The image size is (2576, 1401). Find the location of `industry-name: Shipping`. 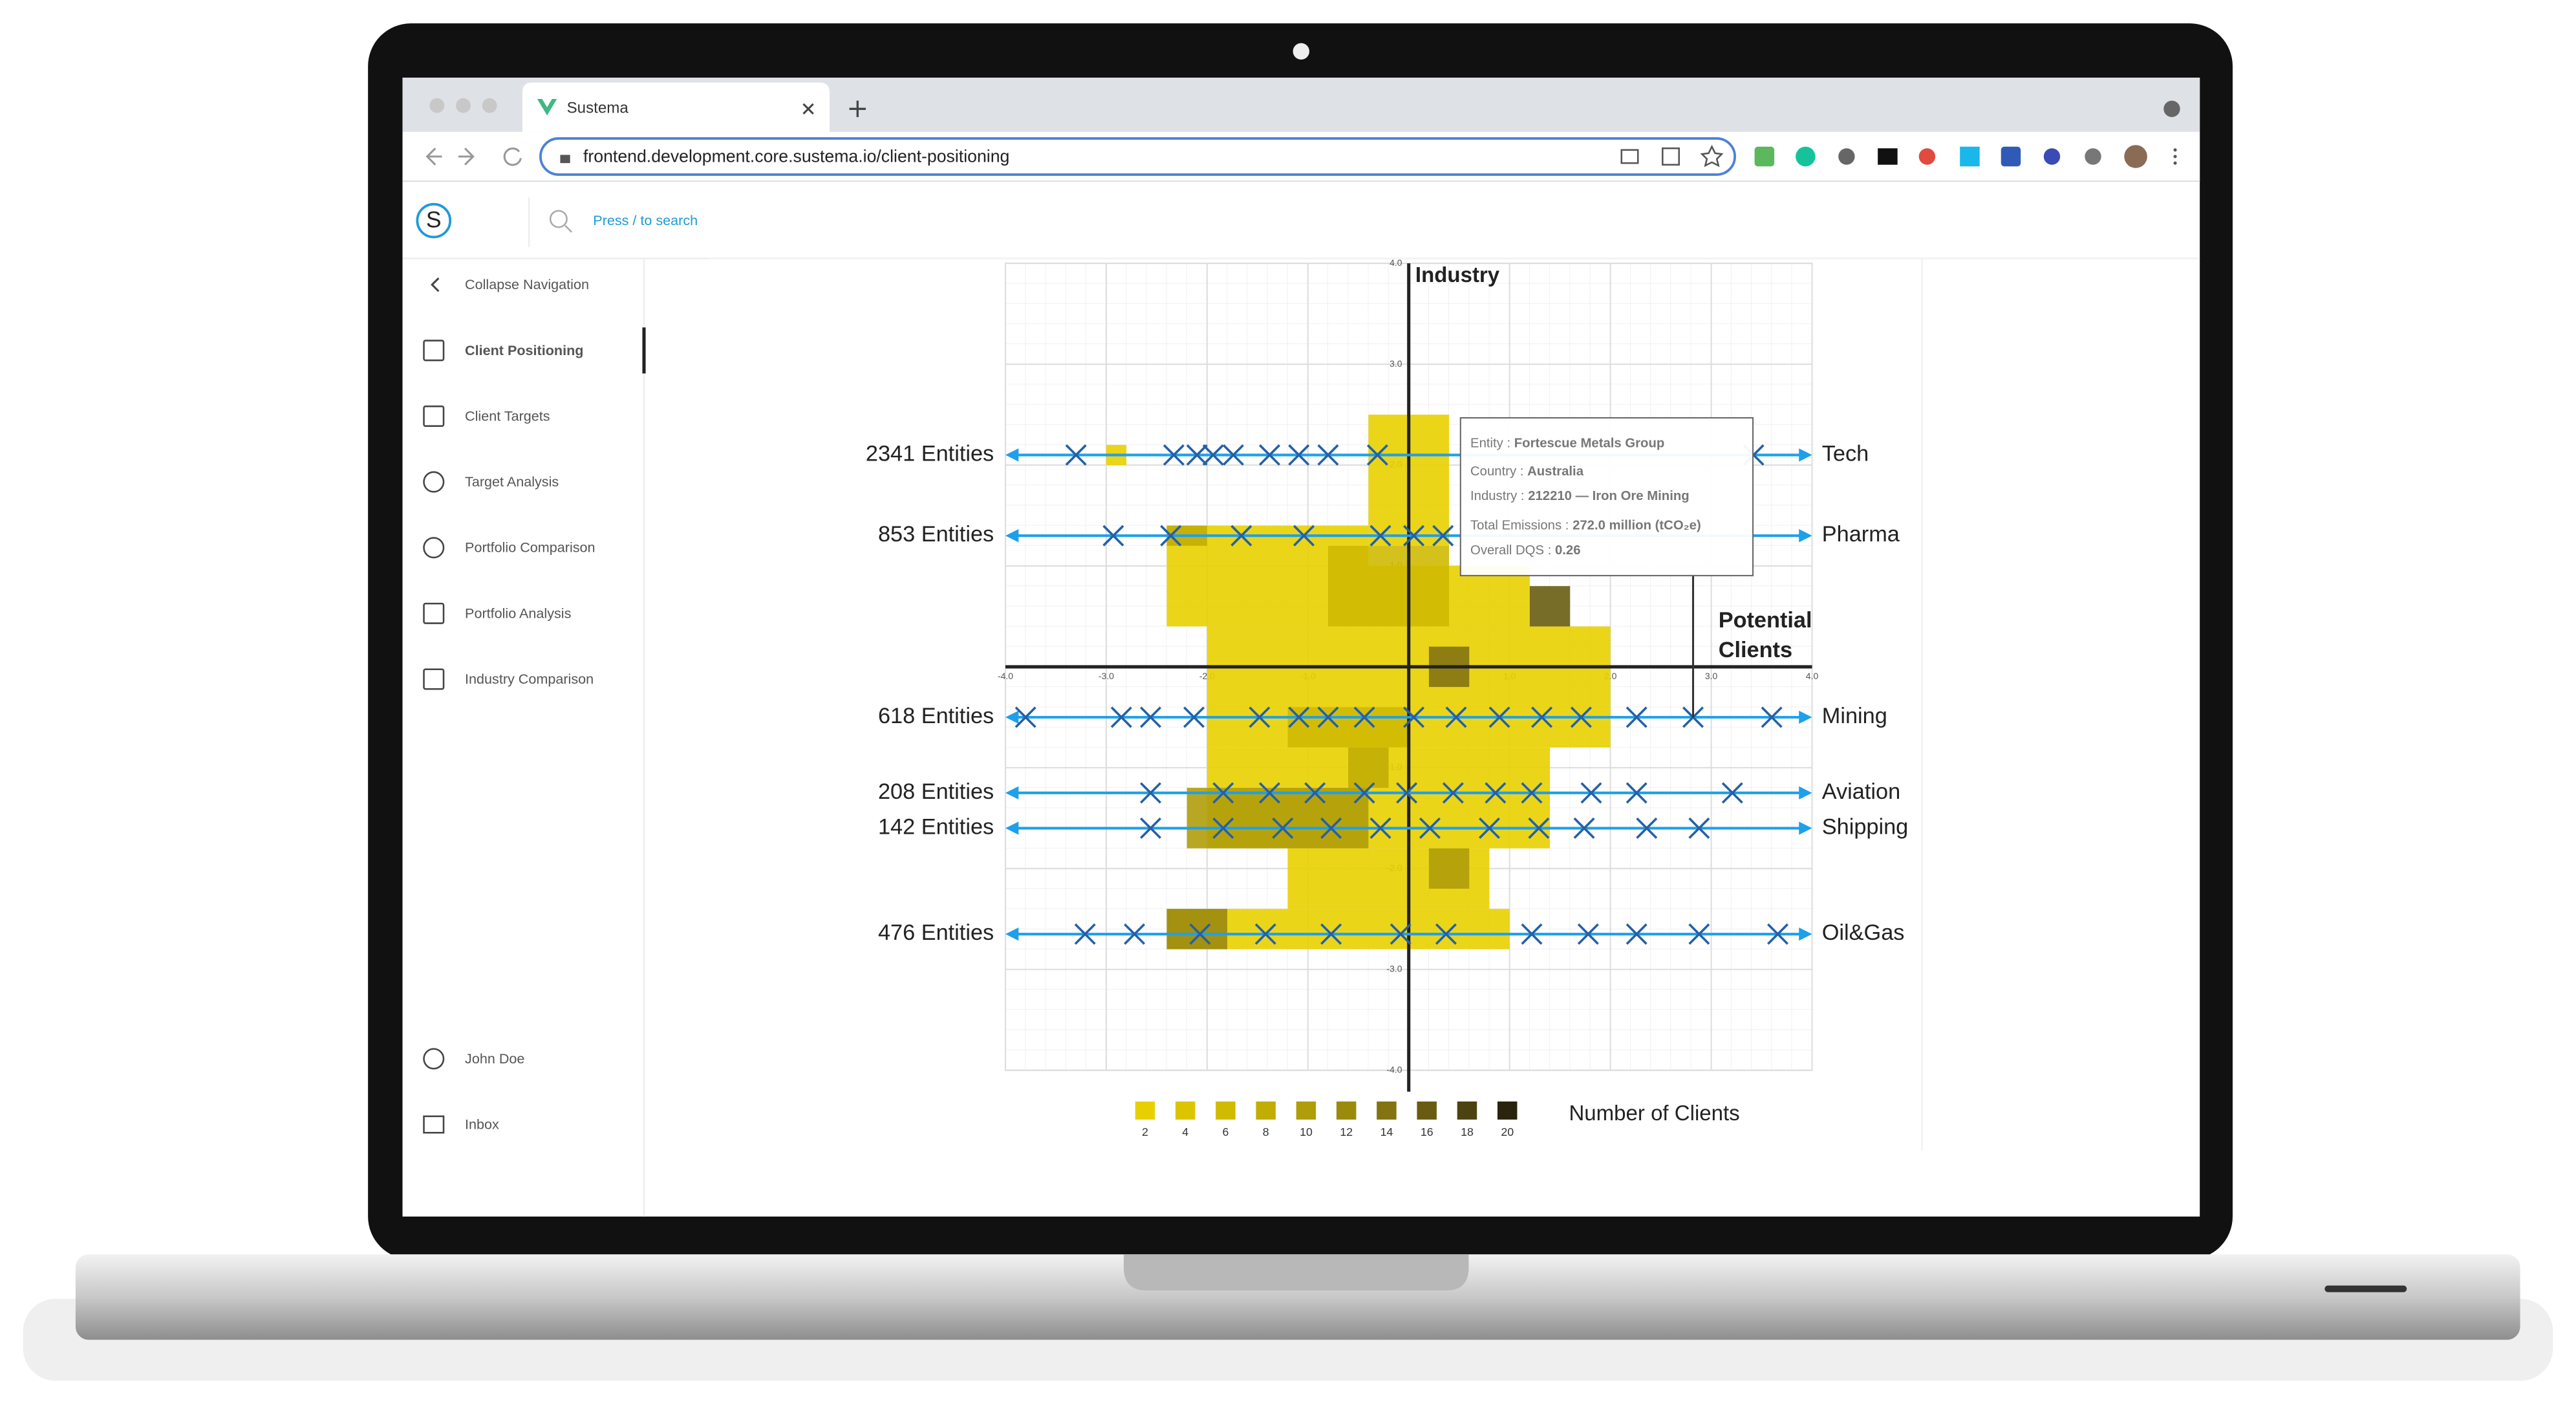

industry-name: Shipping is located at coordinates (1865, 826).